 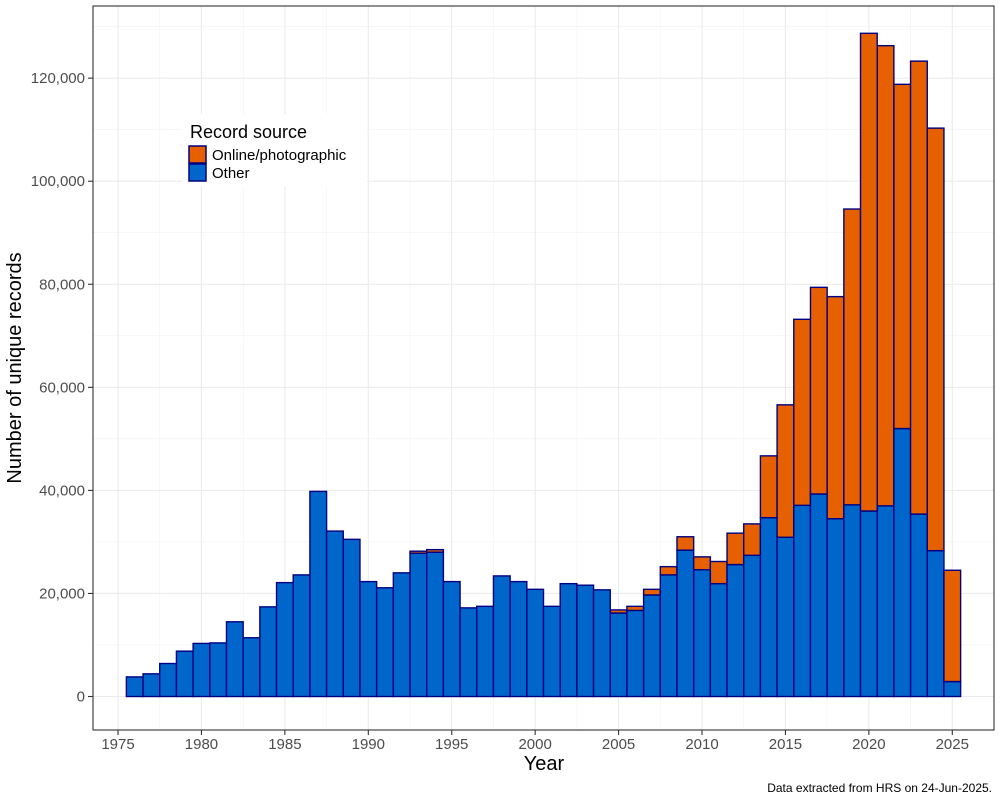 I want to click on bar-other-1982, so click(x=234, y=659).